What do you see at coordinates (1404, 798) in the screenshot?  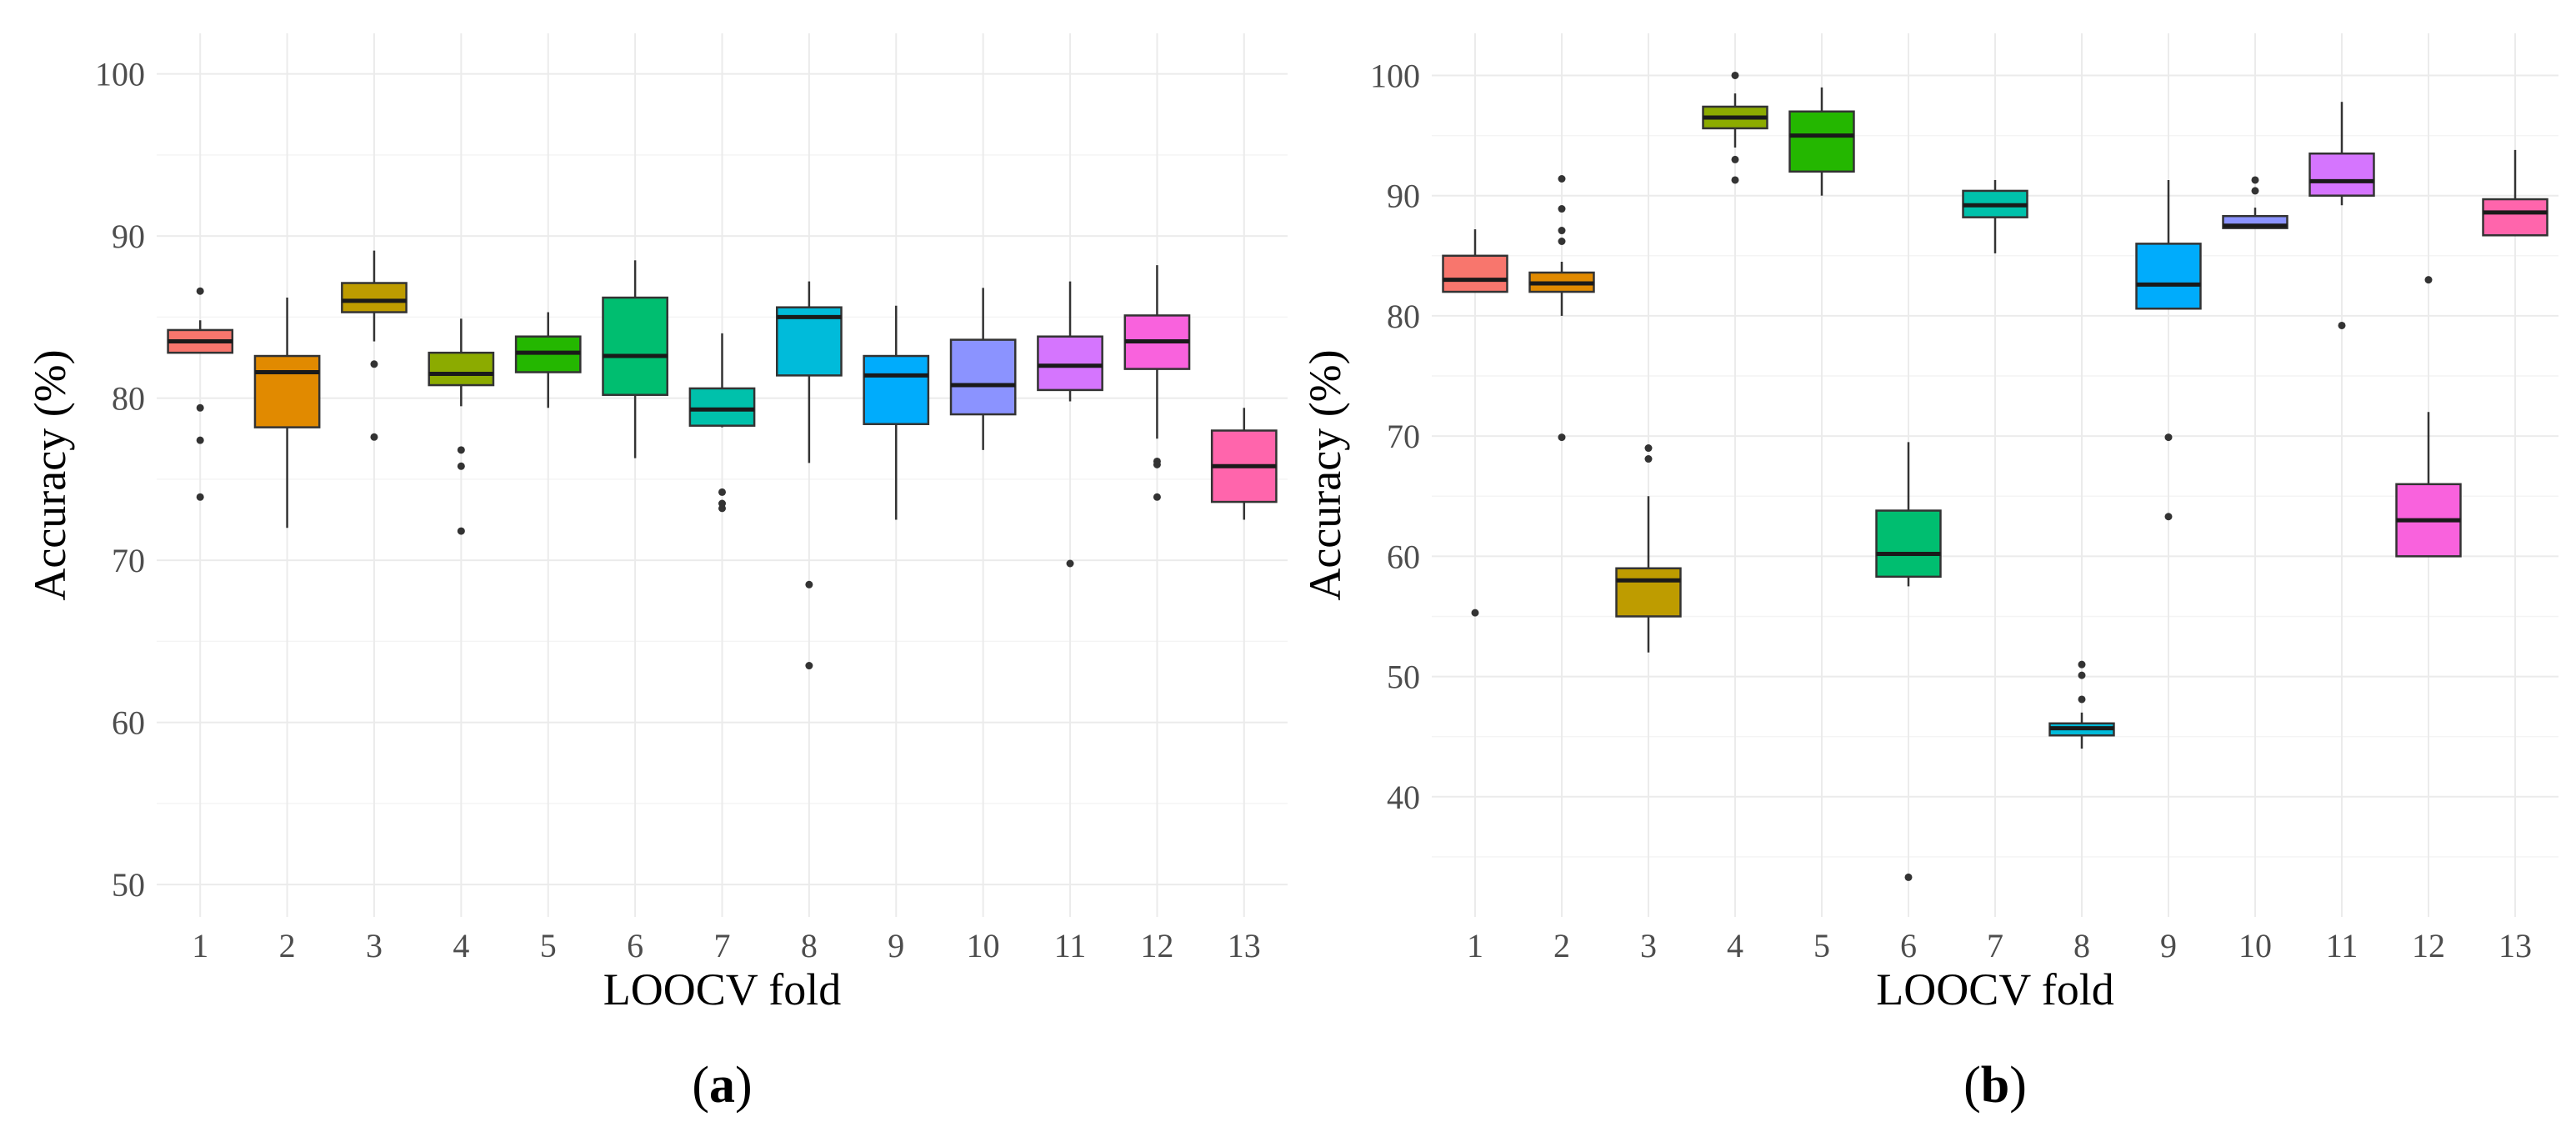 I see `y-tick-label-40: 40` at bounding box center [1404, 798].